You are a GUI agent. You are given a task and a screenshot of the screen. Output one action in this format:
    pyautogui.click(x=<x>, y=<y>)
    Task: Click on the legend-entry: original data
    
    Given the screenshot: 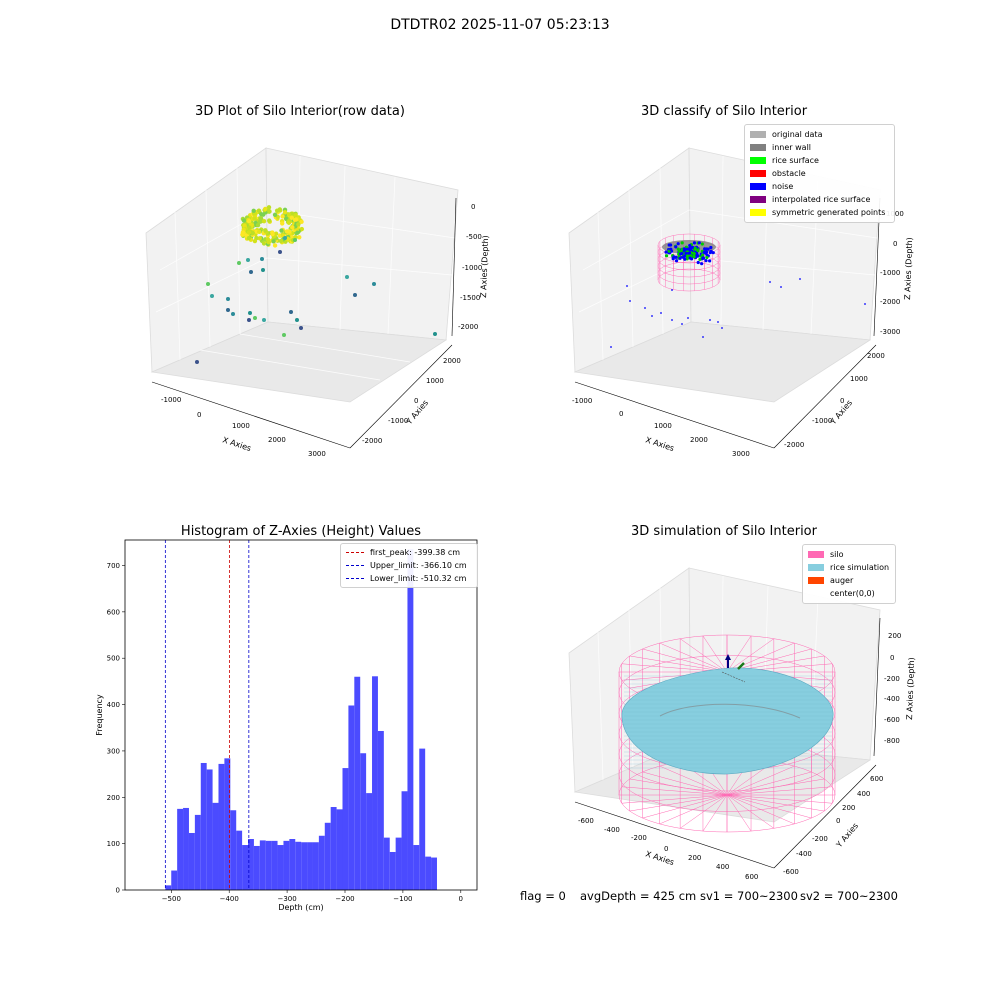 What is the action you would take?
    pyautogui.click(x=819, y=134)
    